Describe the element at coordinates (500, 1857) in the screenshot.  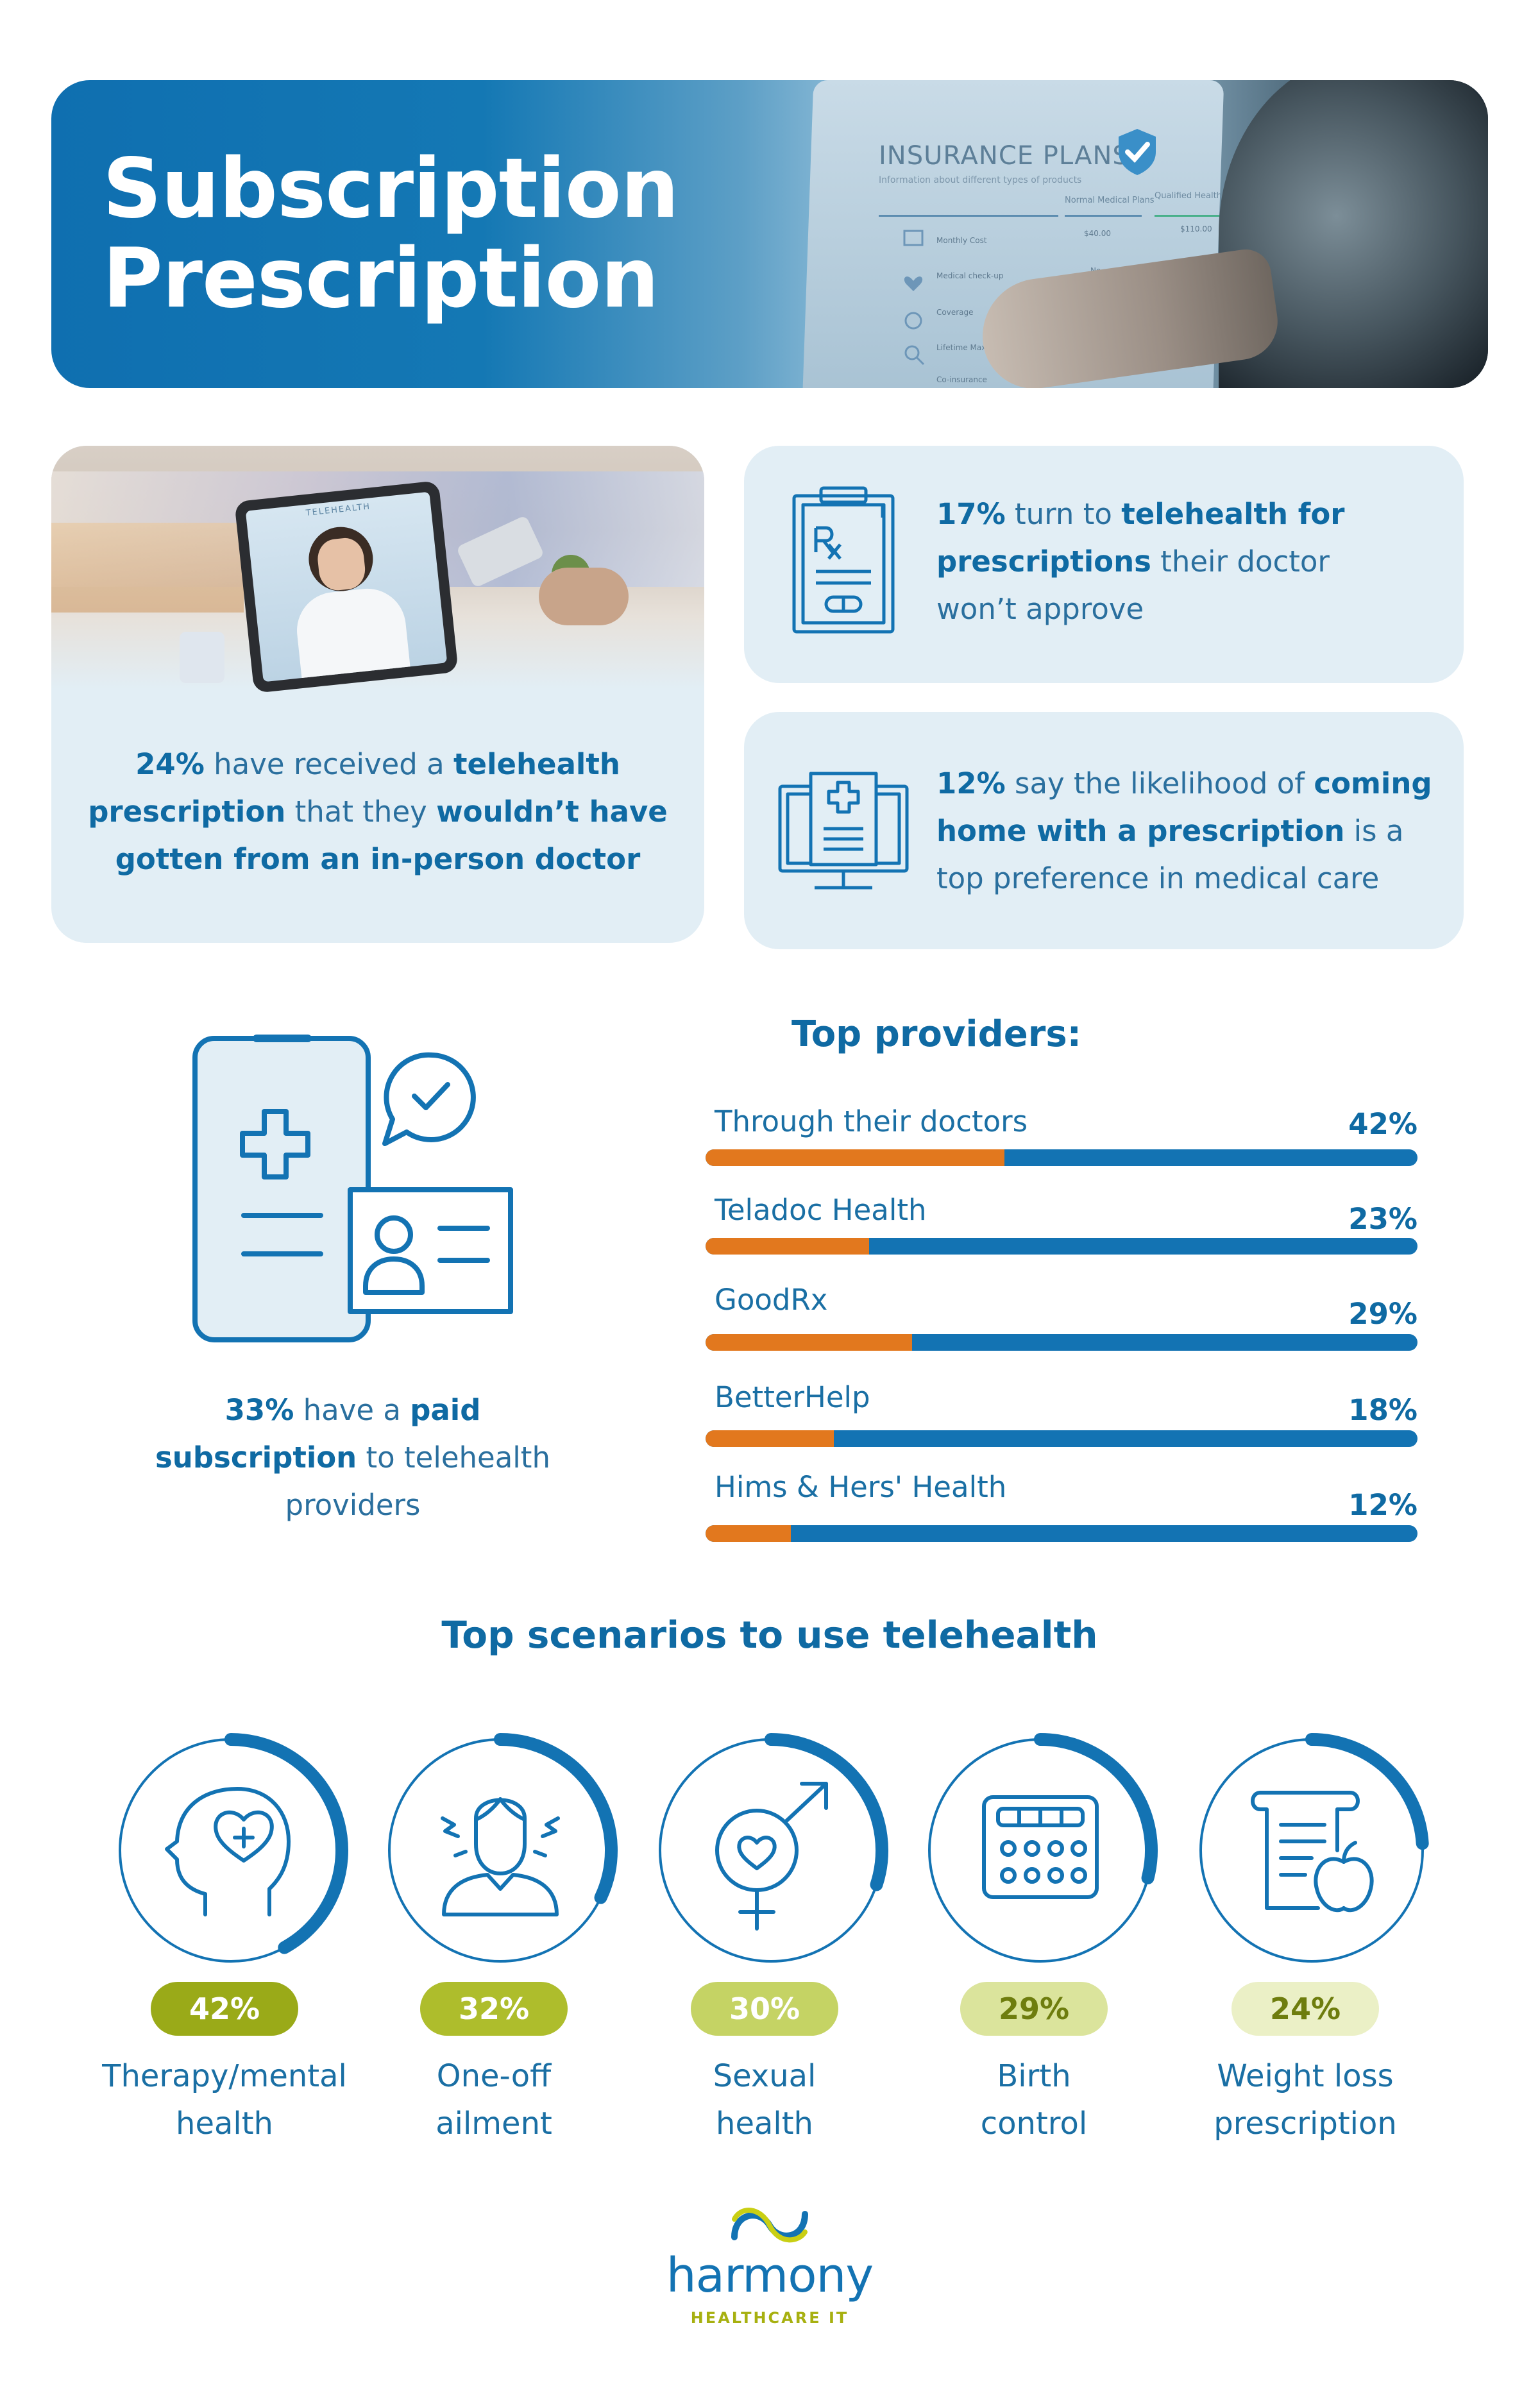
I see `stressed-person-icon` at that location.